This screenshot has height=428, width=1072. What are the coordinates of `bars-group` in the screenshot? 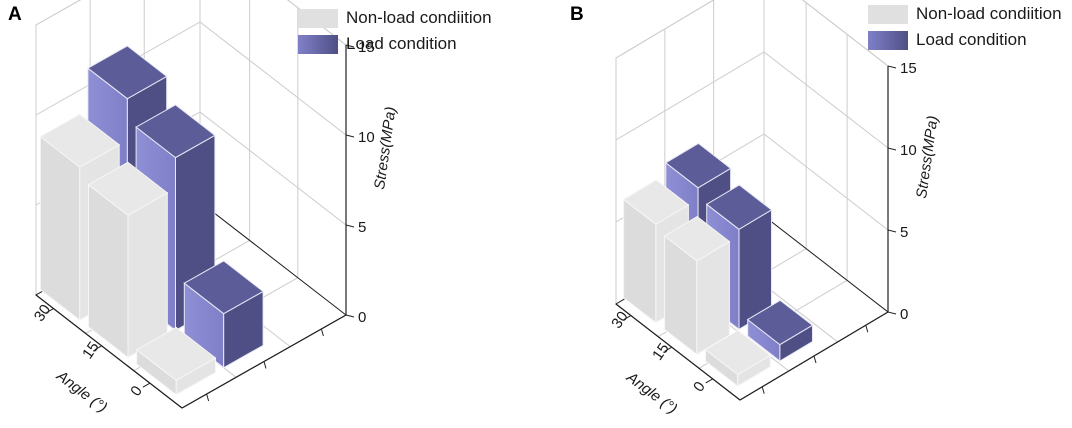 It's located at (718, 265).